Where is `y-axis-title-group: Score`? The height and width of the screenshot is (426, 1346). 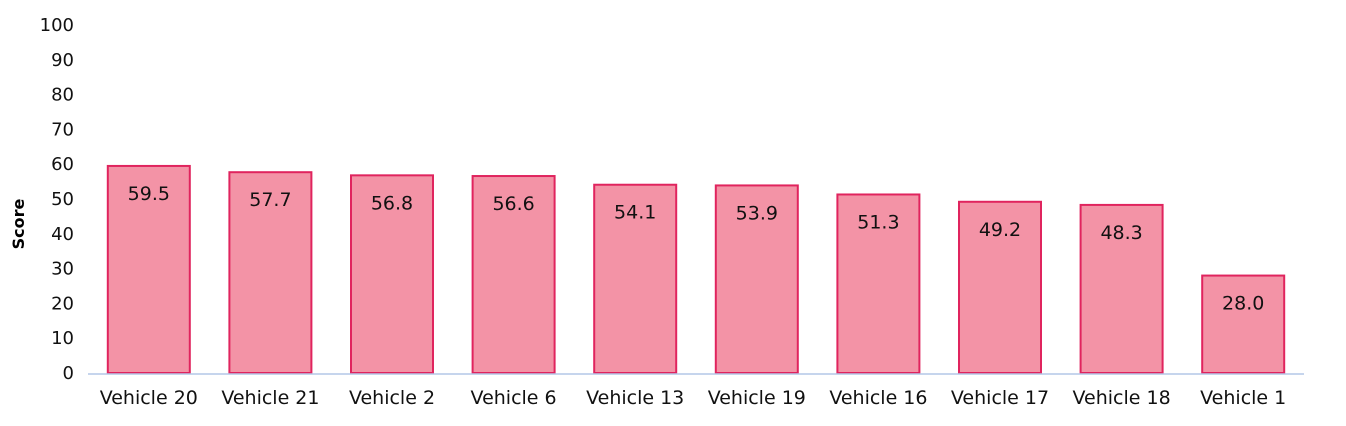
y-axis-title-group: Score is located at coordinates (18, 223).